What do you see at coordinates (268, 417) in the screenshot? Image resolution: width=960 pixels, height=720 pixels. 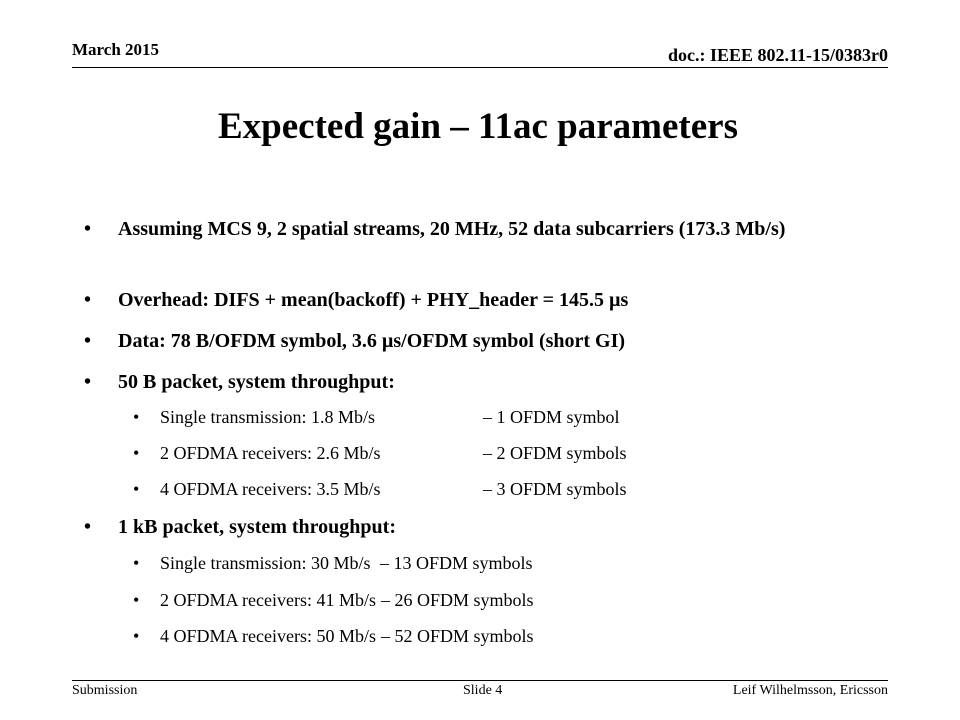 I see `sub-bullet-text: Single transmission: 1.8 Mb/s` at bounding box center [268, 417].